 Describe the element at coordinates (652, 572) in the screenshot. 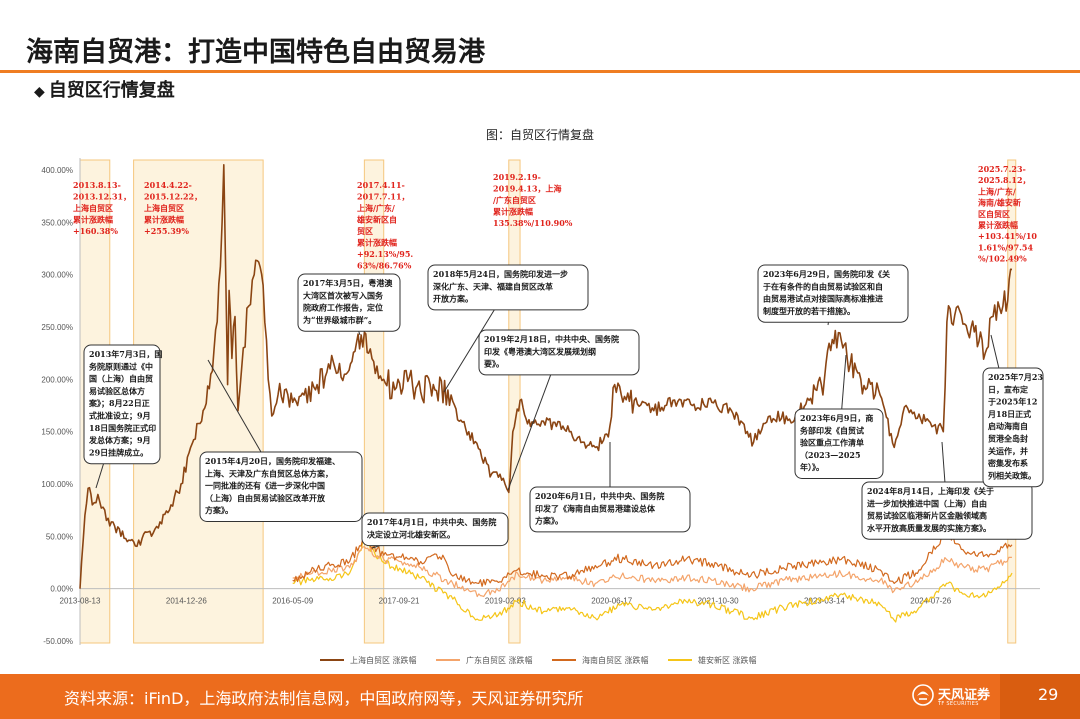

I see `series-line-guangdong` at that location.